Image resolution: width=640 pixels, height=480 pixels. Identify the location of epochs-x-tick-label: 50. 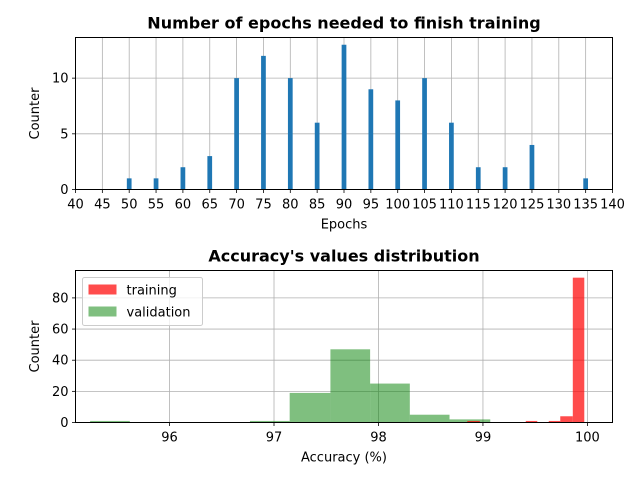
(129, 205).